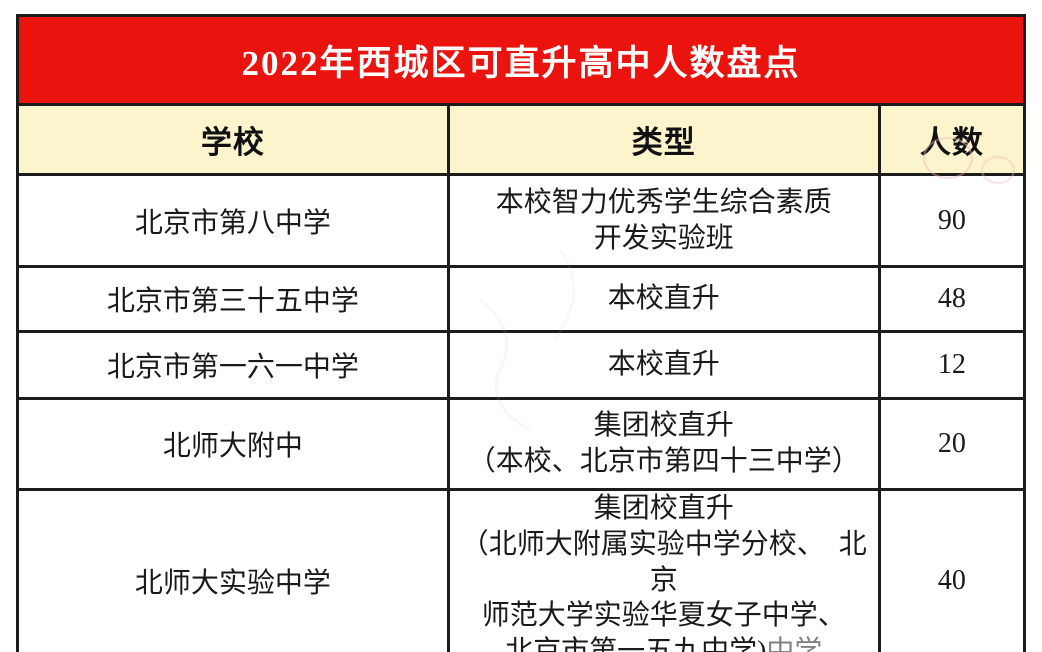  I want to click on school-name: 北师大实验中学, so click(233, 569).